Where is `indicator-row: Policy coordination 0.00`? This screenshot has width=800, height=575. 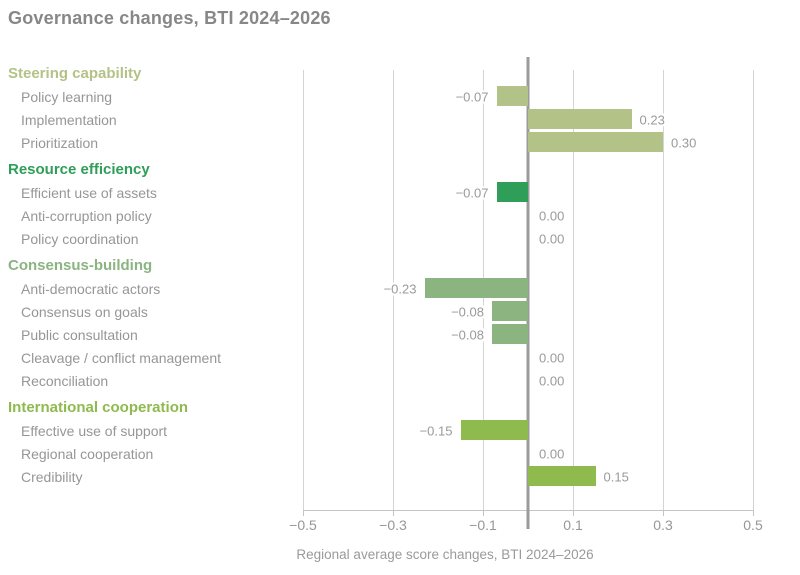 indicator-row: Policy coordination 0.00 is located at coordinates (380, 238).